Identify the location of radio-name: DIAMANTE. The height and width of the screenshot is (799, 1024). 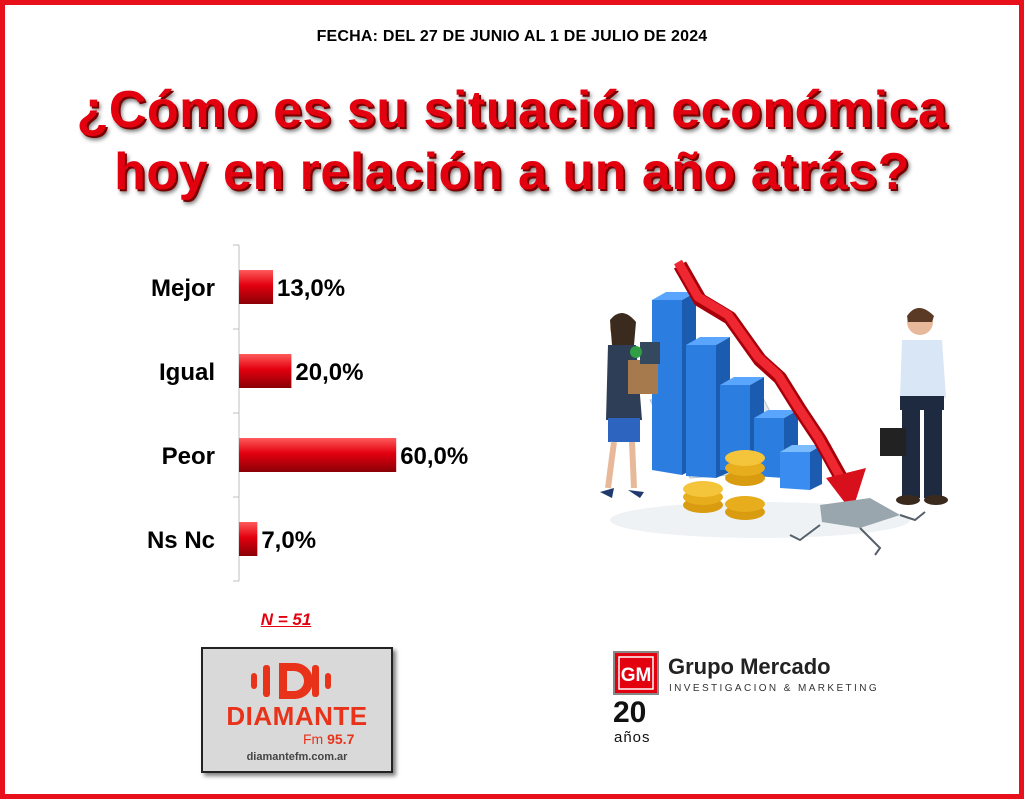
(297, 716).